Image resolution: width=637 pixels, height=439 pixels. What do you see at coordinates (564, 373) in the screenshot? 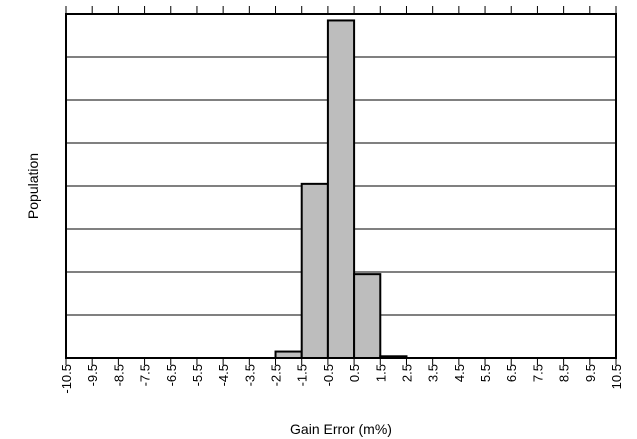
I see `x-tick-label: 8.5` at bounding box center [564, 373].